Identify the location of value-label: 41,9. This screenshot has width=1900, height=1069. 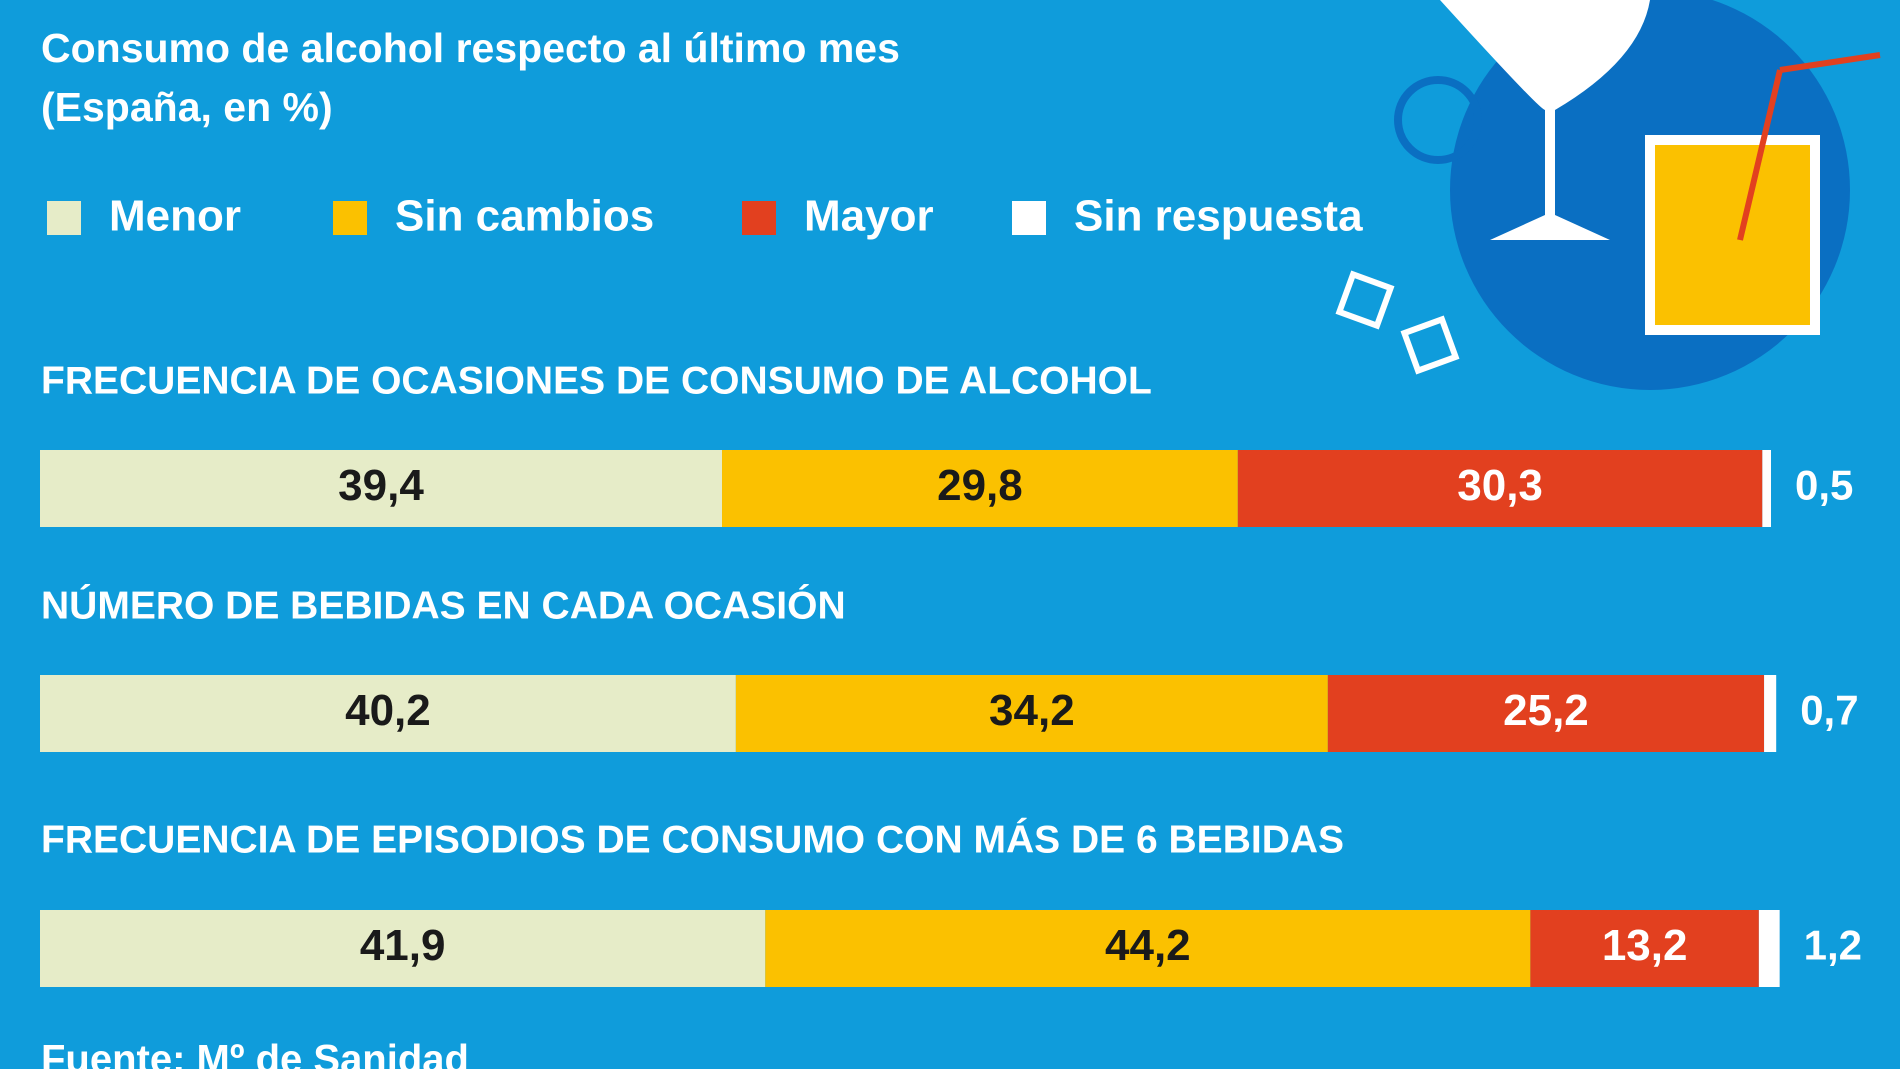
(403, 945).